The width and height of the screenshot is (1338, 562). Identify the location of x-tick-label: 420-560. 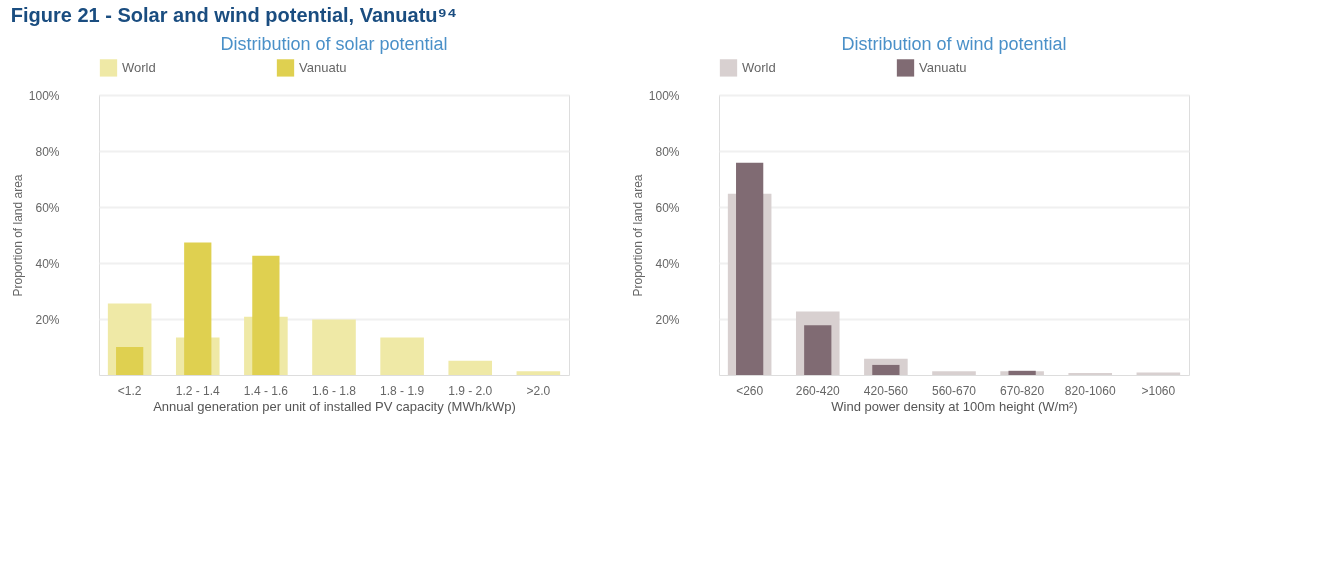
(886, 390).